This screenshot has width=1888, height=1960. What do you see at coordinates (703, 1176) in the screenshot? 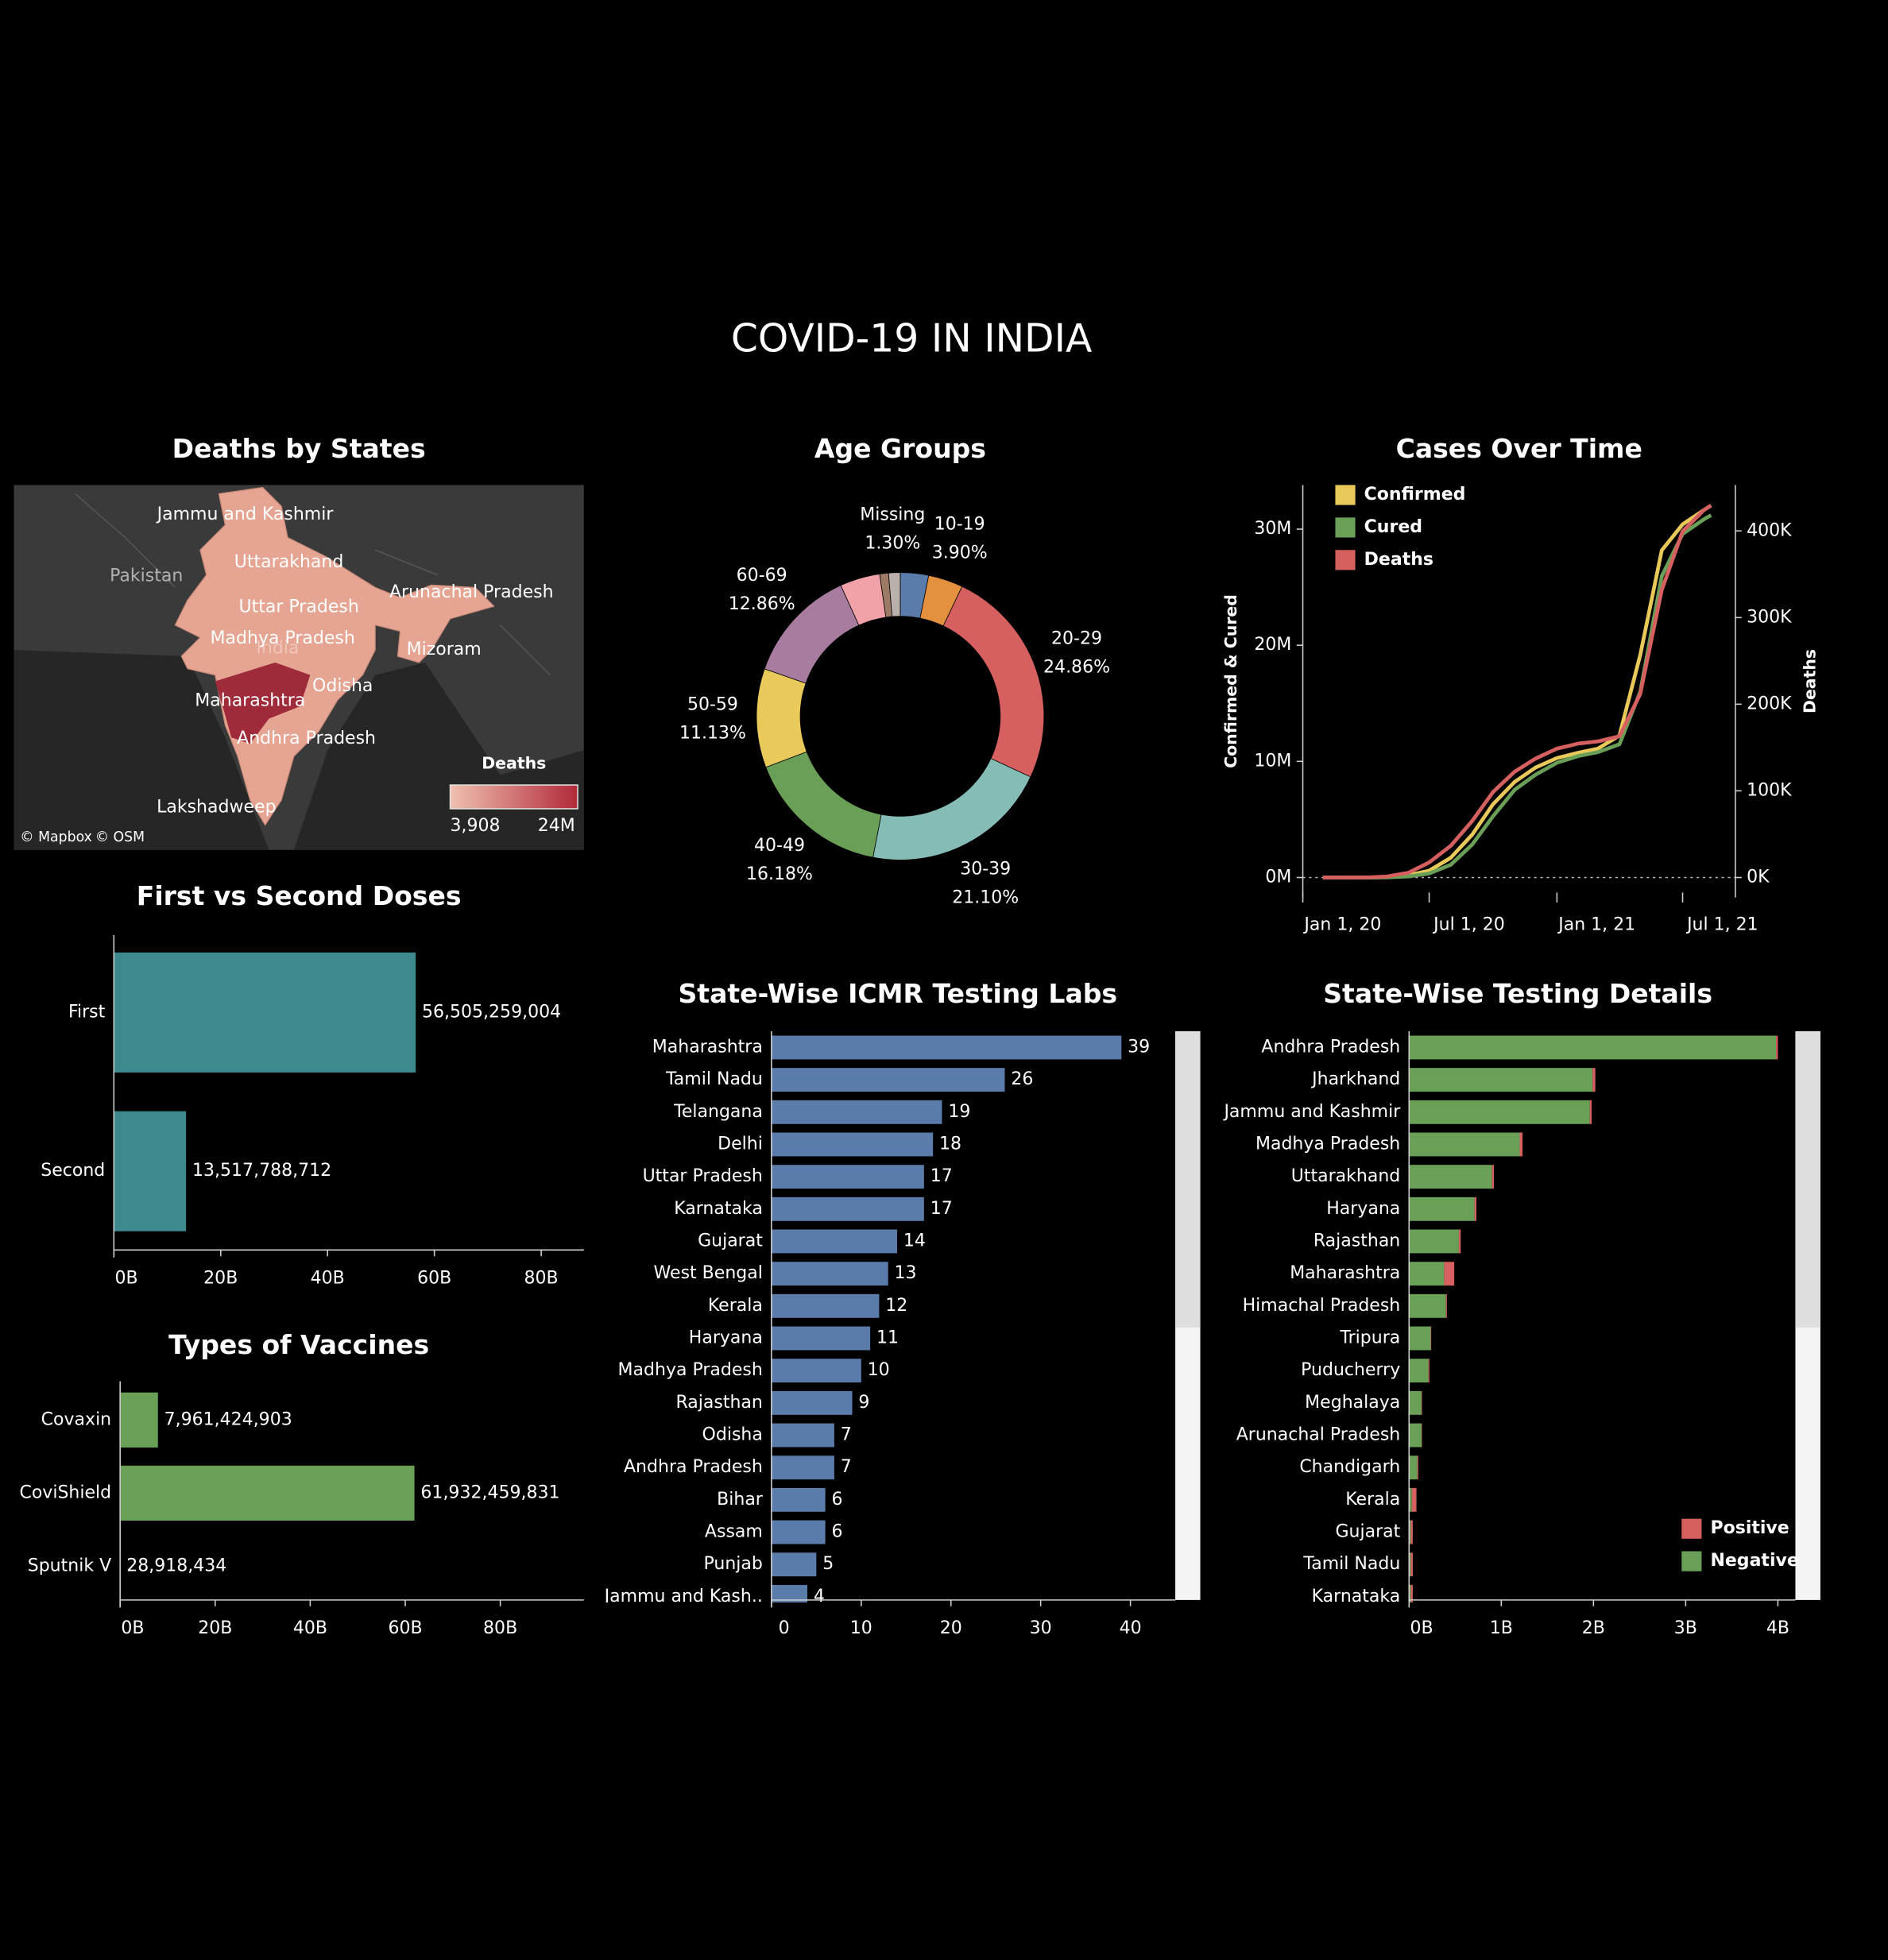
I see `category-label: Uttar Pradesh` at bounding box center [703, 1176].